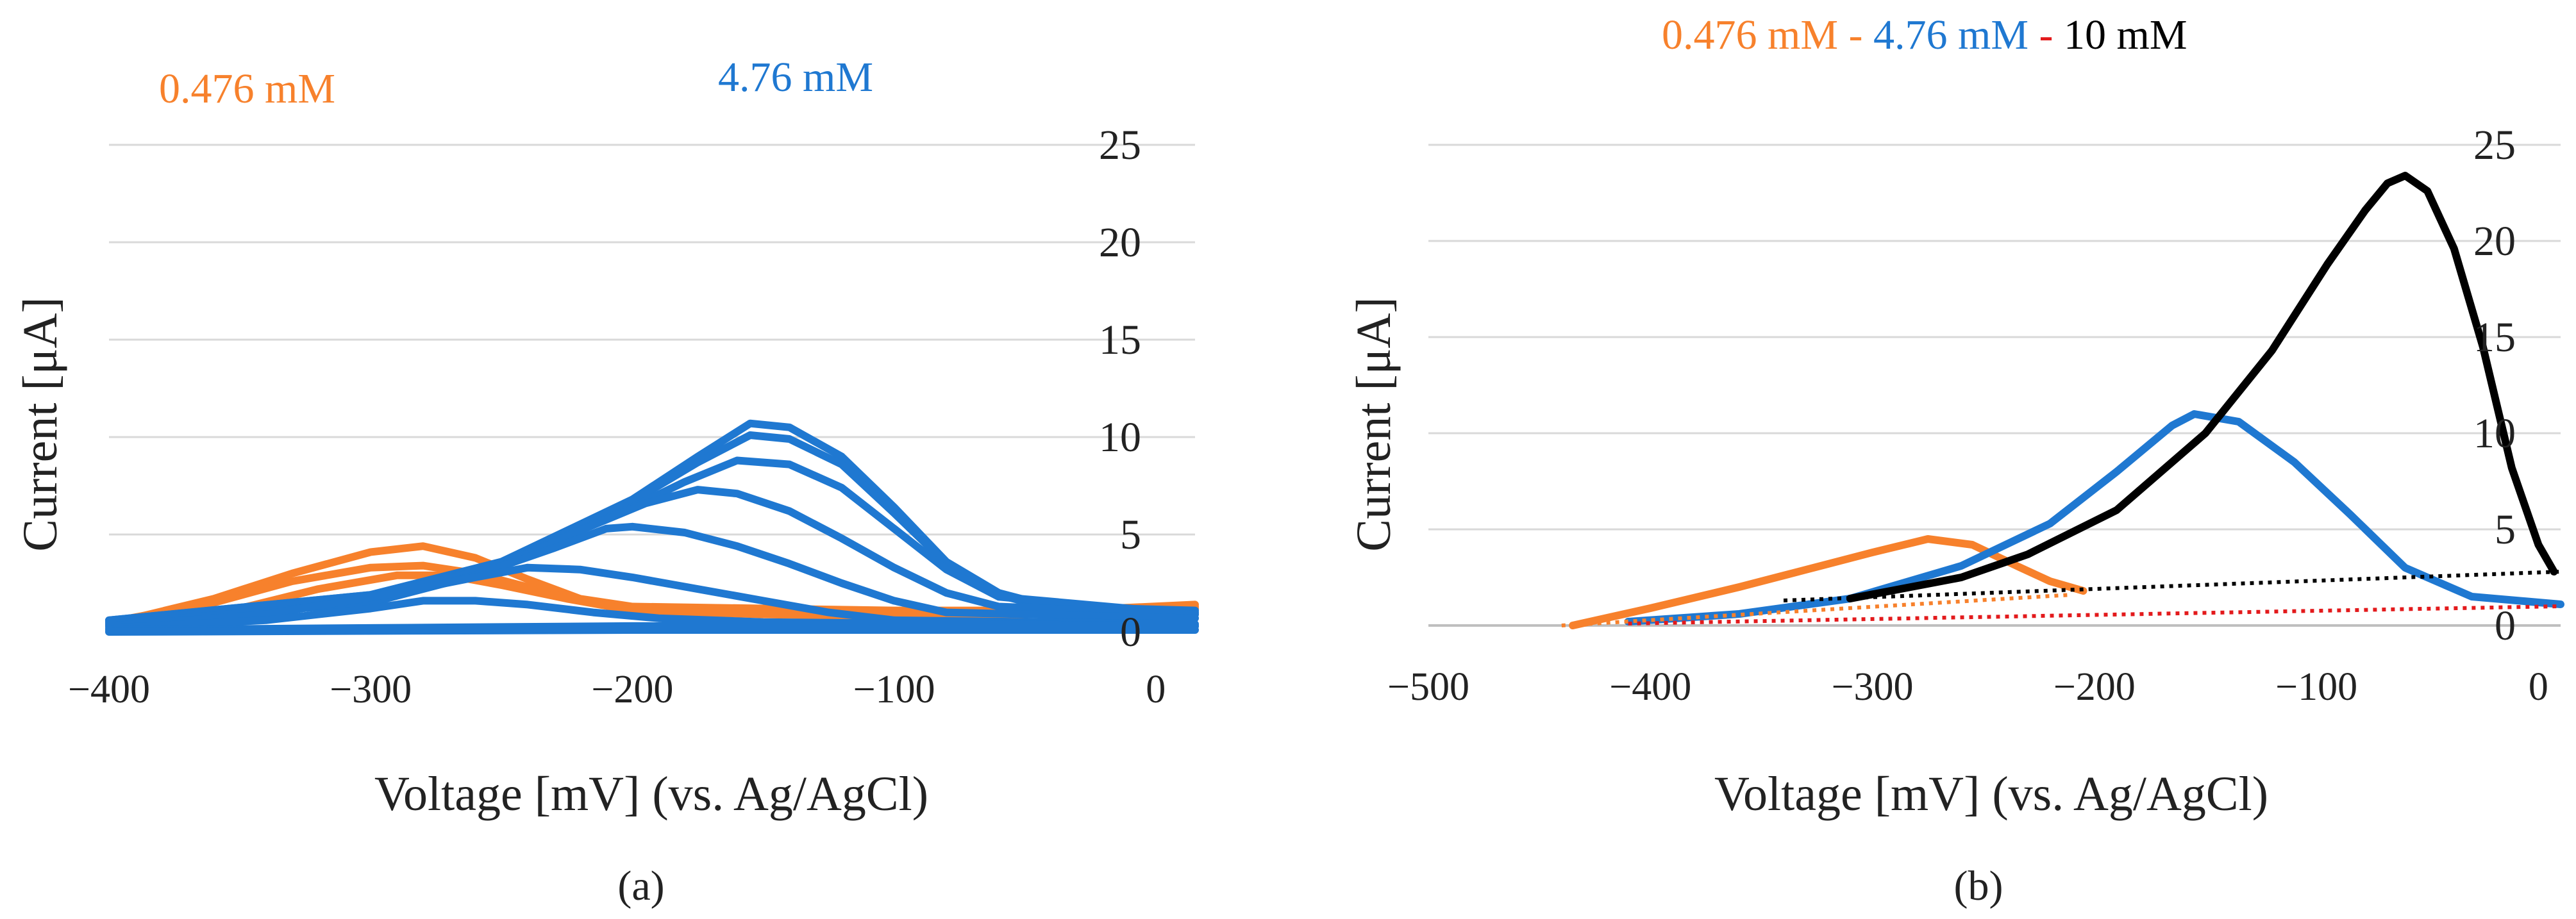 The width and height of the screenshot is (2576, 919). I want to click on panel-a-x-tick-label: −200, so click(632, 689).